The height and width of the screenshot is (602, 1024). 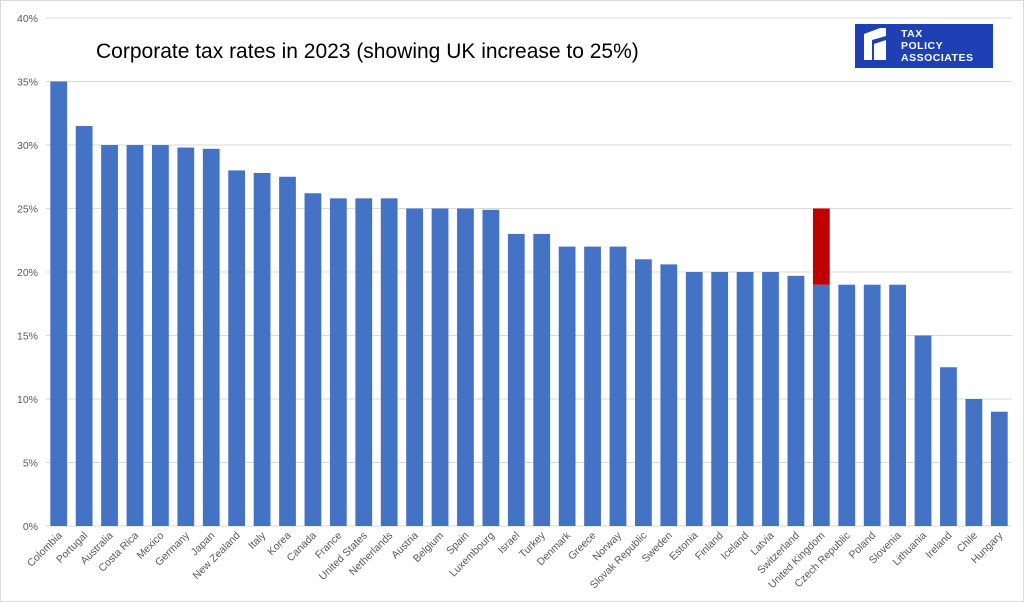 I want to click on bar-ireland, so click(x=948, y=446).